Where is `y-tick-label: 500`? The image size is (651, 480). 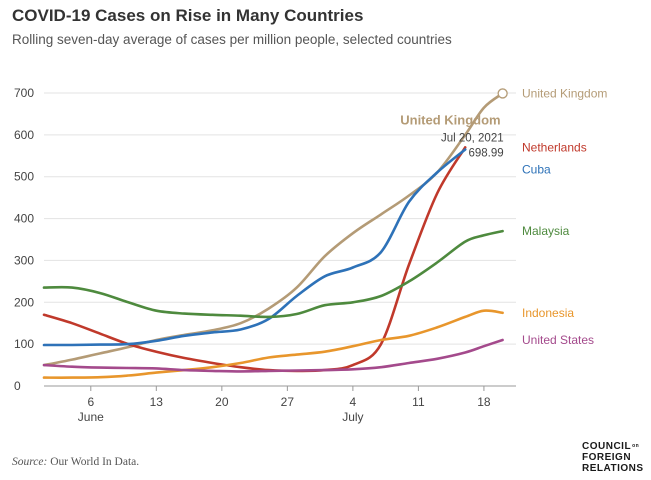
y-tick-label: 500 is located at coordinates (24, 177).